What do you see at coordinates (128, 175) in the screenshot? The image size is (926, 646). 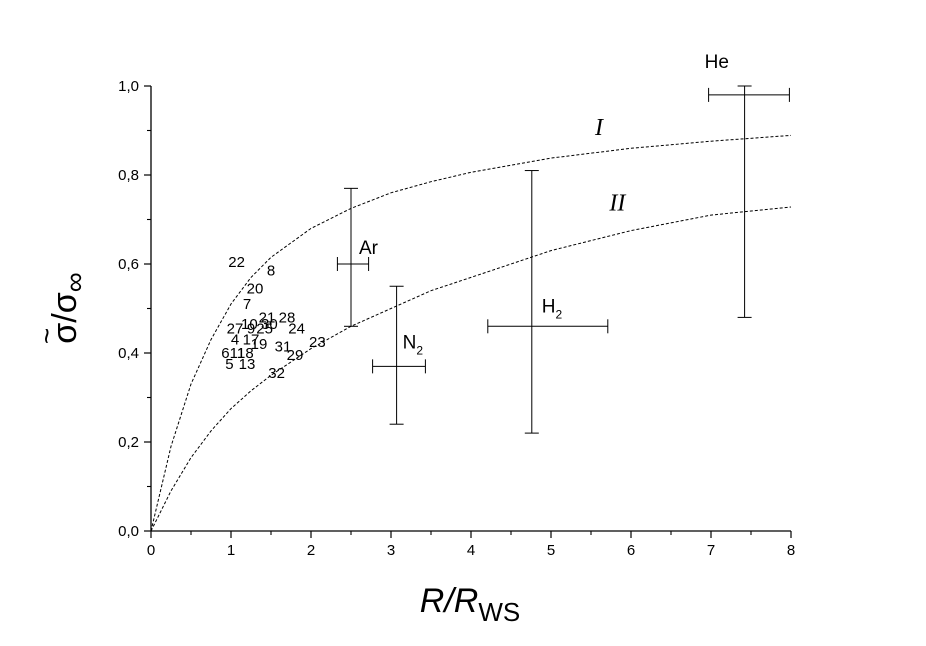 I see `y-tick-label: 0,8` at bounding box center [128, 175].